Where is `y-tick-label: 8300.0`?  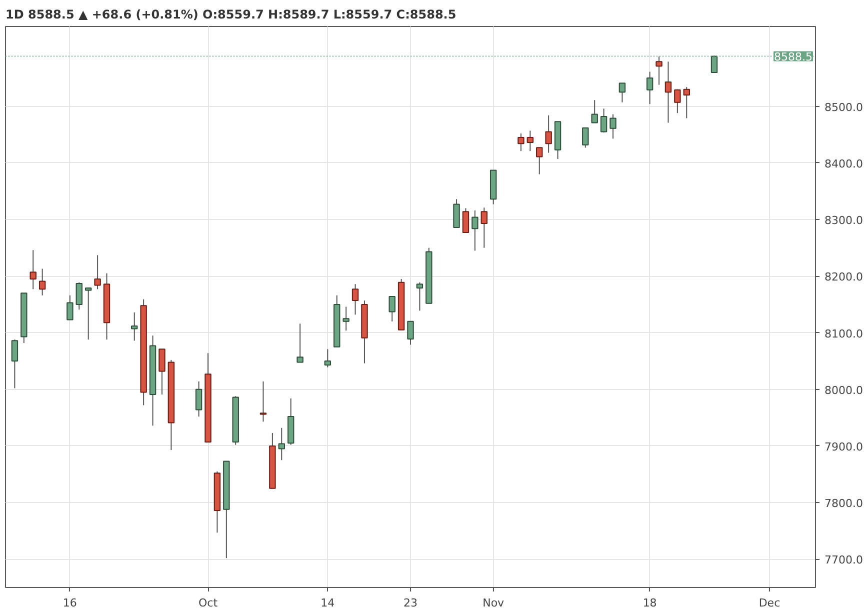
y-tick-label: 8300.0 is located at coordinates (843, 221).